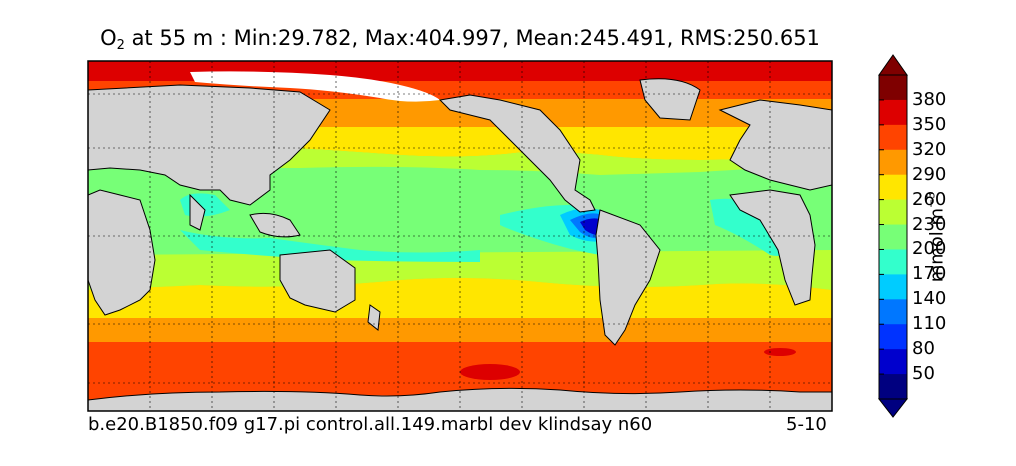 Image resolution: width=1016 pixels, height=466 pixels. What do you see at coordinates (670, 99) in the screenshot?
I see `land-greenland` at bounding box center [670, 99].